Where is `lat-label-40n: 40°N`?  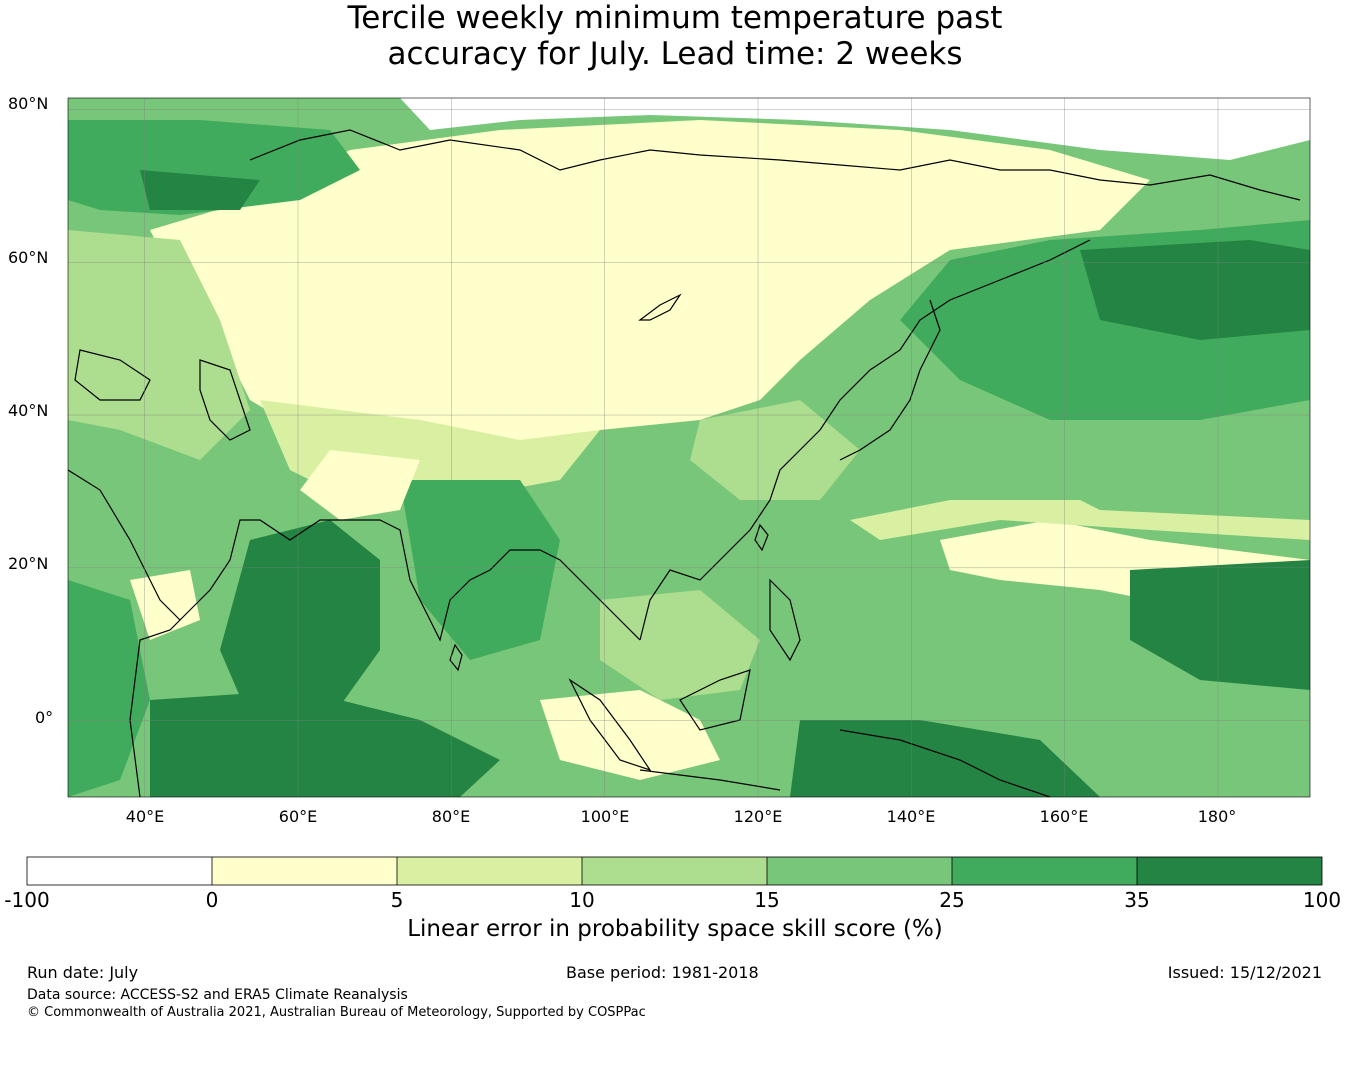 lat-label-40n: 40°N is located at coordinates (28, 410).